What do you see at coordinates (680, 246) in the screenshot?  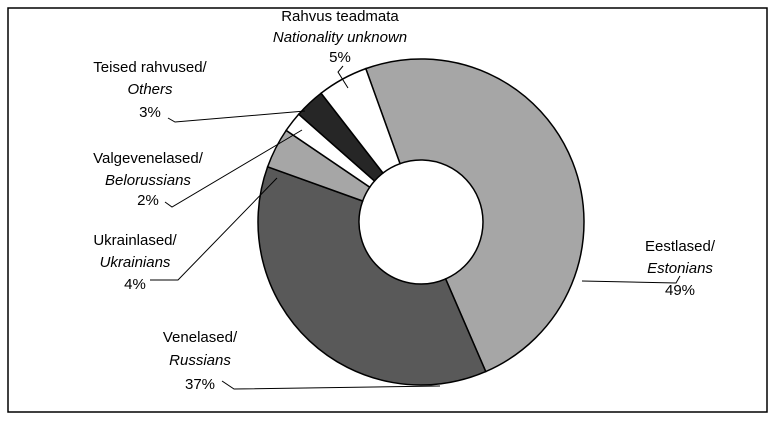 I see `label-et: Eestlased/` at bounding box center [680, 246].